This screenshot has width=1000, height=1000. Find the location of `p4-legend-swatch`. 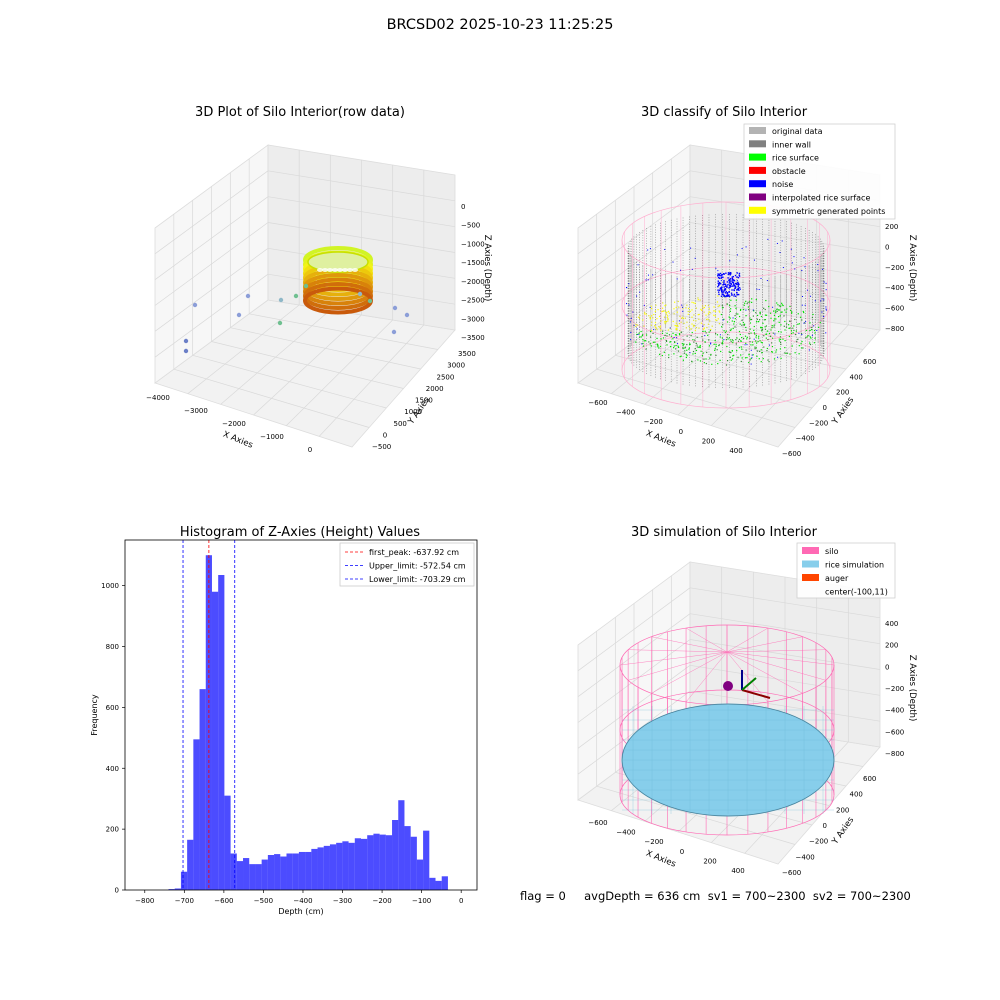

p4-legend-swatch is located at coordinates (810, 564).